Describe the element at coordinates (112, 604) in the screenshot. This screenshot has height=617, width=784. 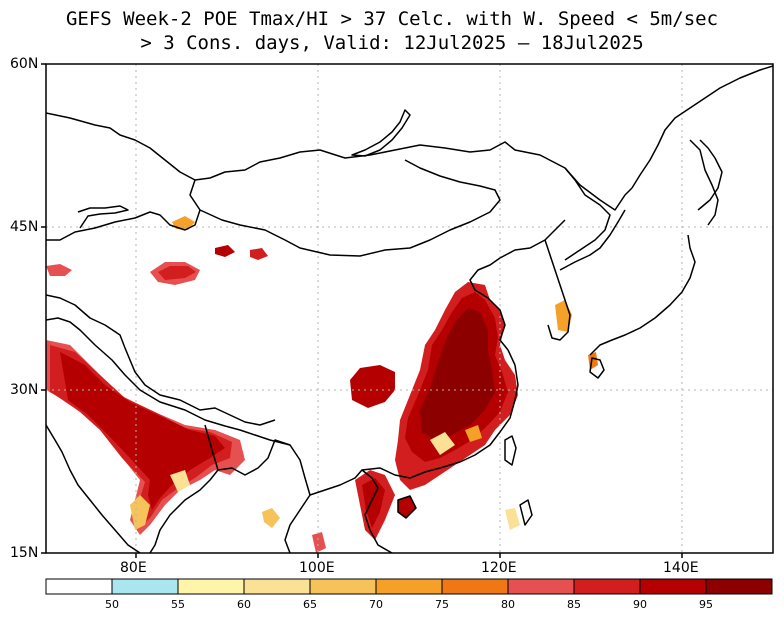
I see `colorbar-label: 50` at that location.